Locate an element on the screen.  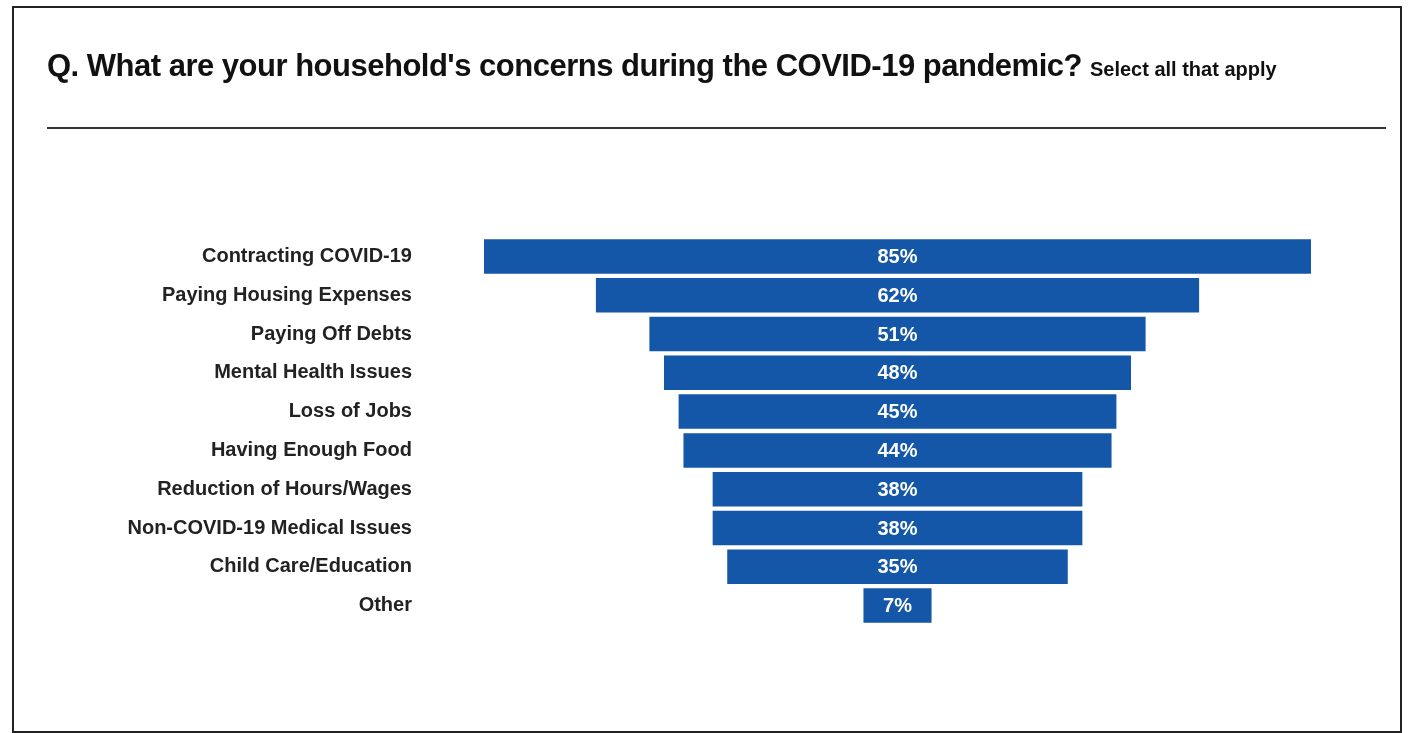
data-label: 85% is located at coordinates (897, 255).